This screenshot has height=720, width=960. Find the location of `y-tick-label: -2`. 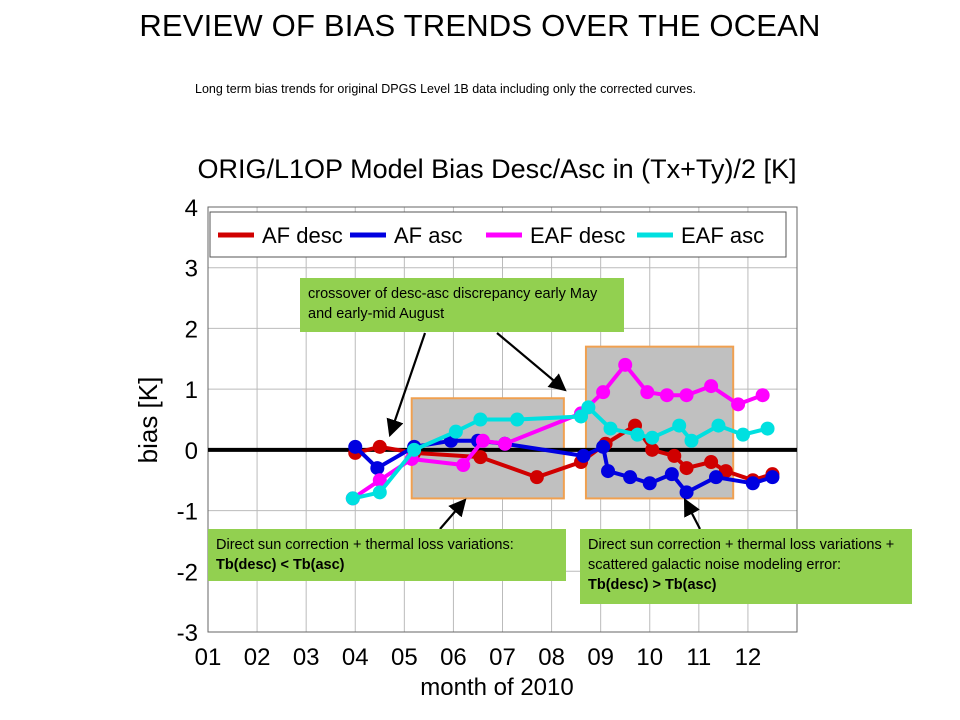

y-tick-label: -2 is located at coordinates (187, 572).